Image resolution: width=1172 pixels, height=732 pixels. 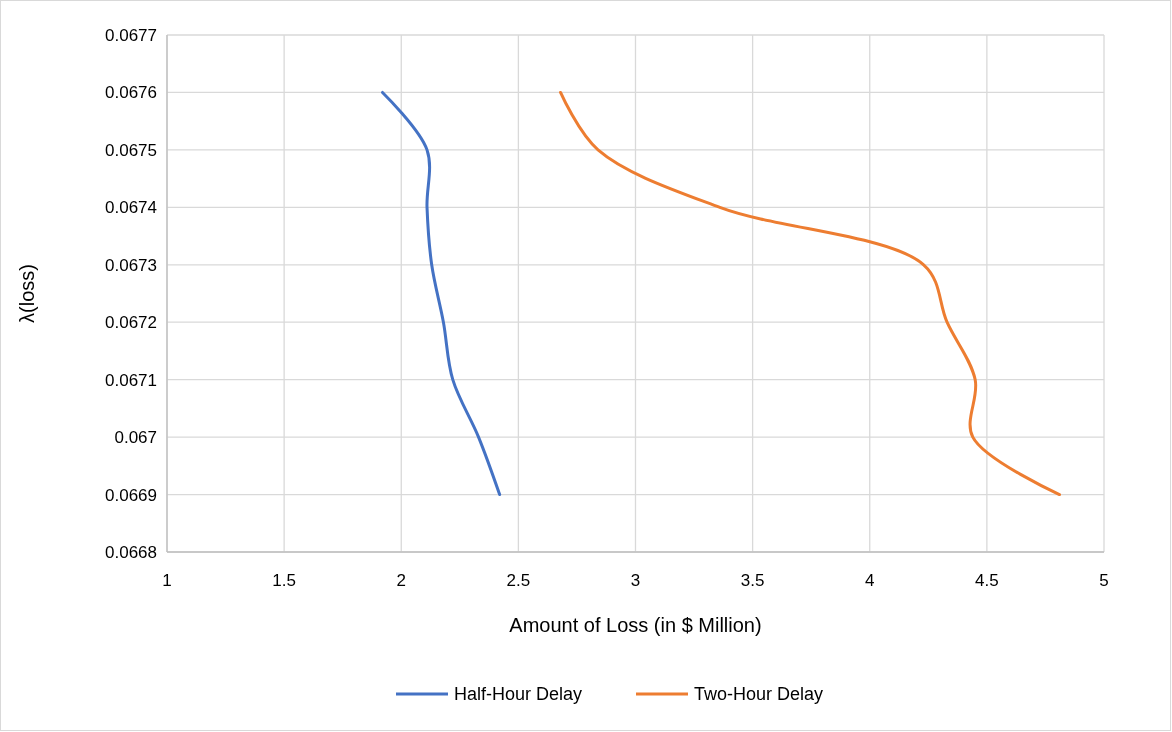 What do you see at coordinates (635, 580) in the screenshot?
I see `x-tick-label: 3` at bounding box center [635, 580].